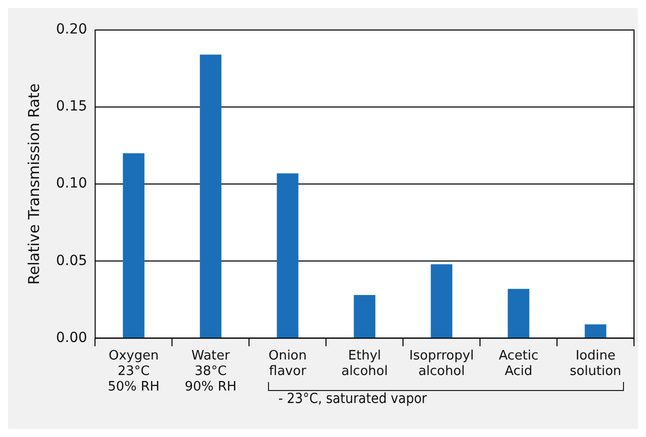 This screenshot has height=437, width=646. Describe the element at coordinates (72, 184) in the screenshot. I see `y-tick-label: 0.10` at that location.